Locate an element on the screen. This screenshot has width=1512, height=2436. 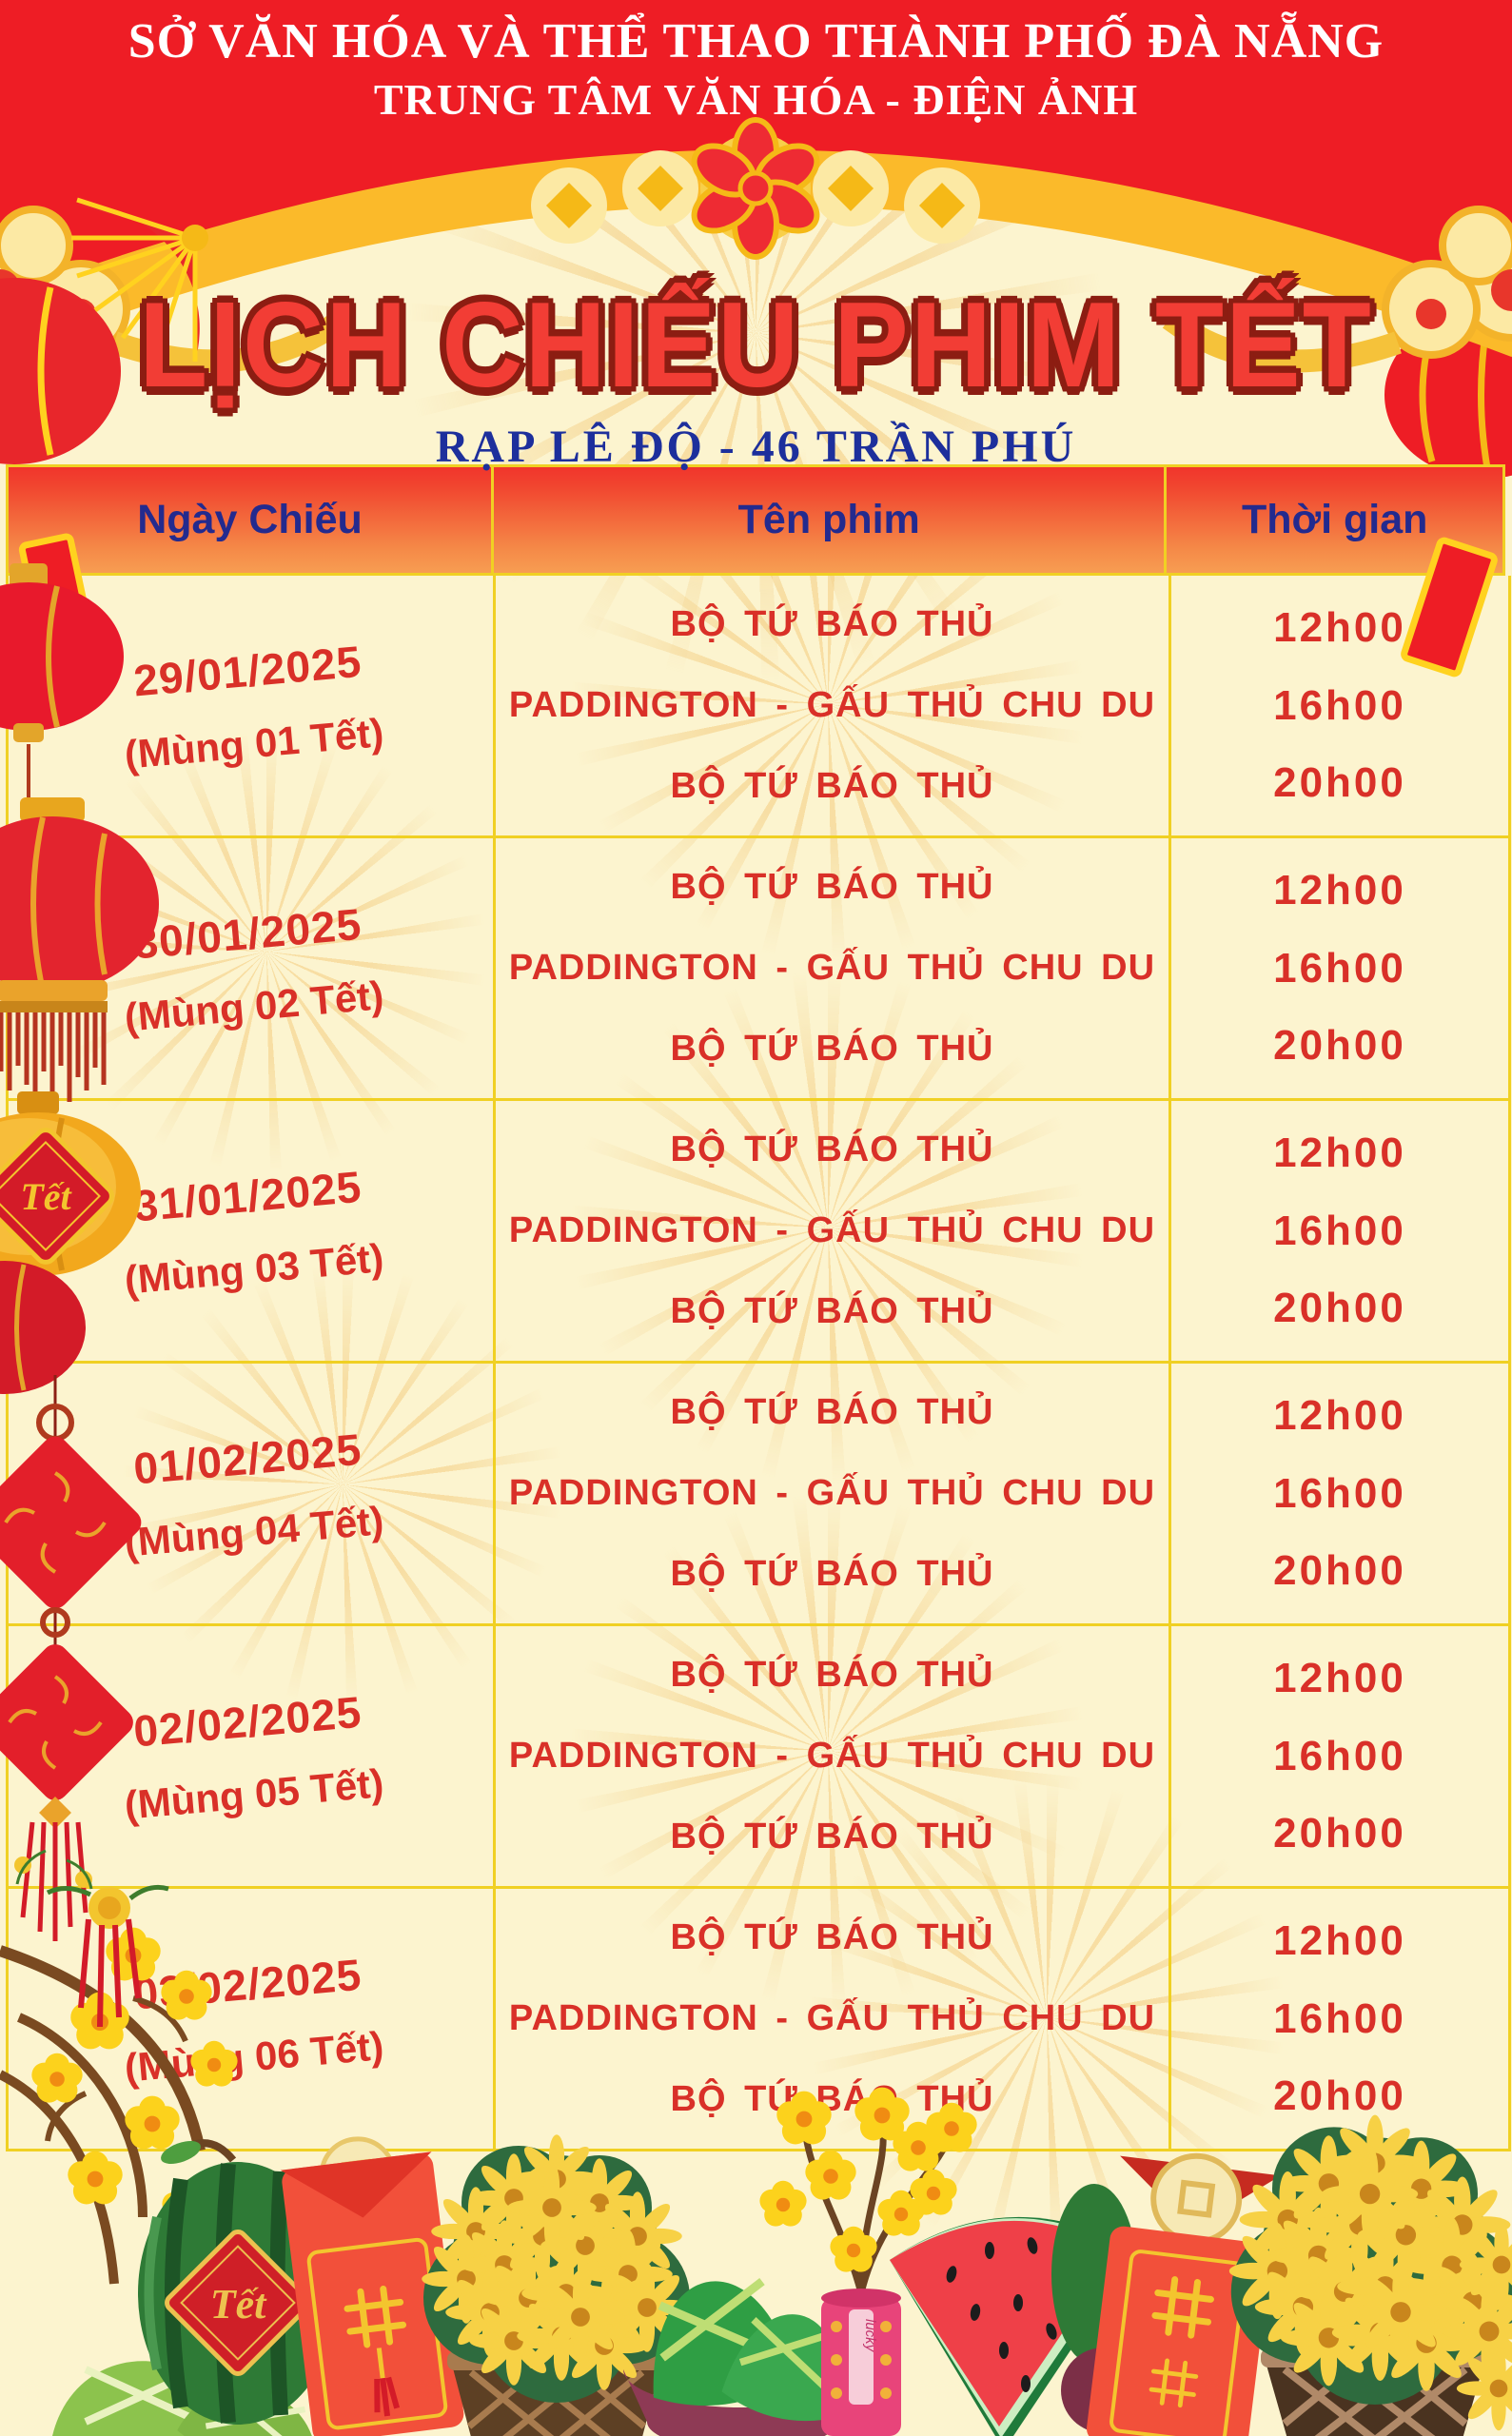
show-date: 30/01/2025 is located at coordinates (247, 933).